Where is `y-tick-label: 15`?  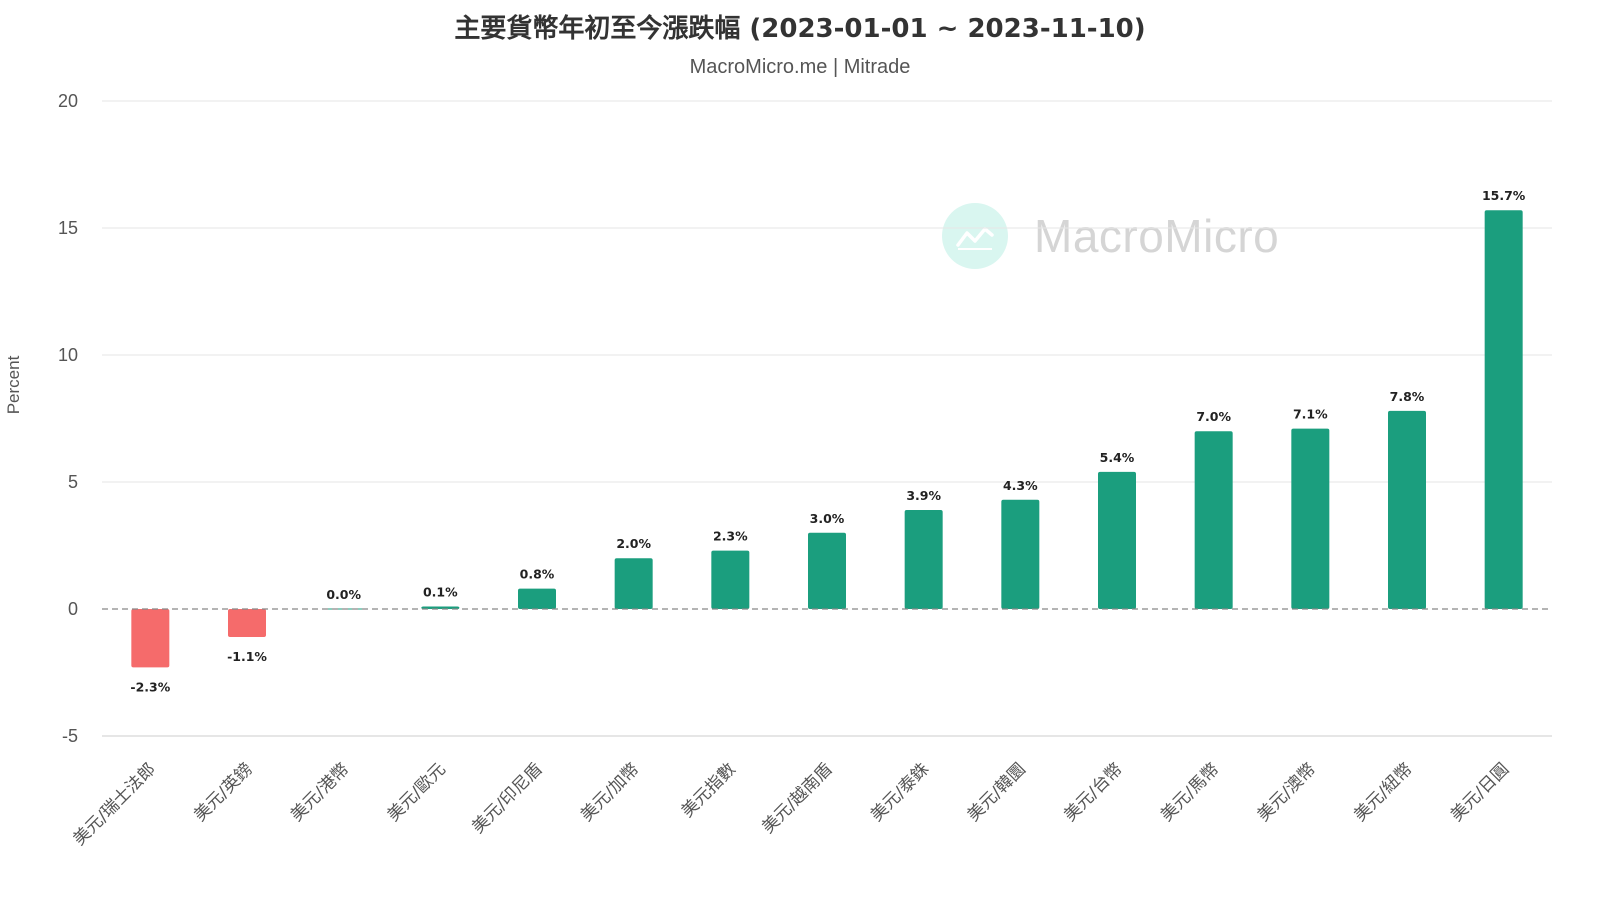 y-tick-label: 15 is located at coordinates (68, 228).